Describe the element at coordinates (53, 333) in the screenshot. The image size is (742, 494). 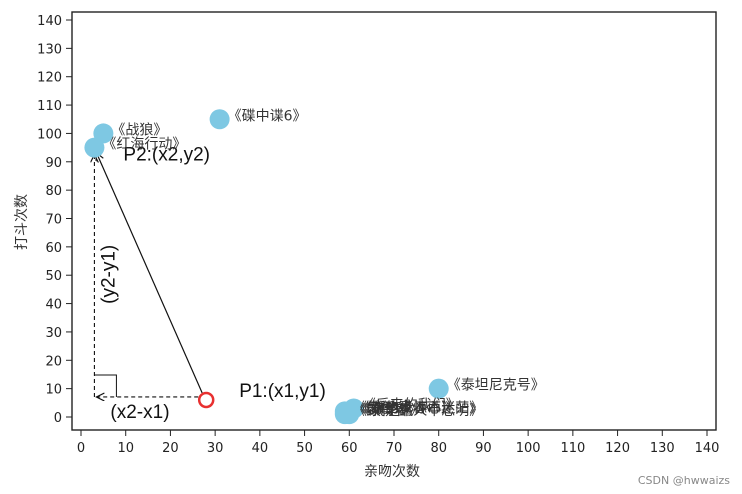
I see `y-tick-label: 30` at that location.